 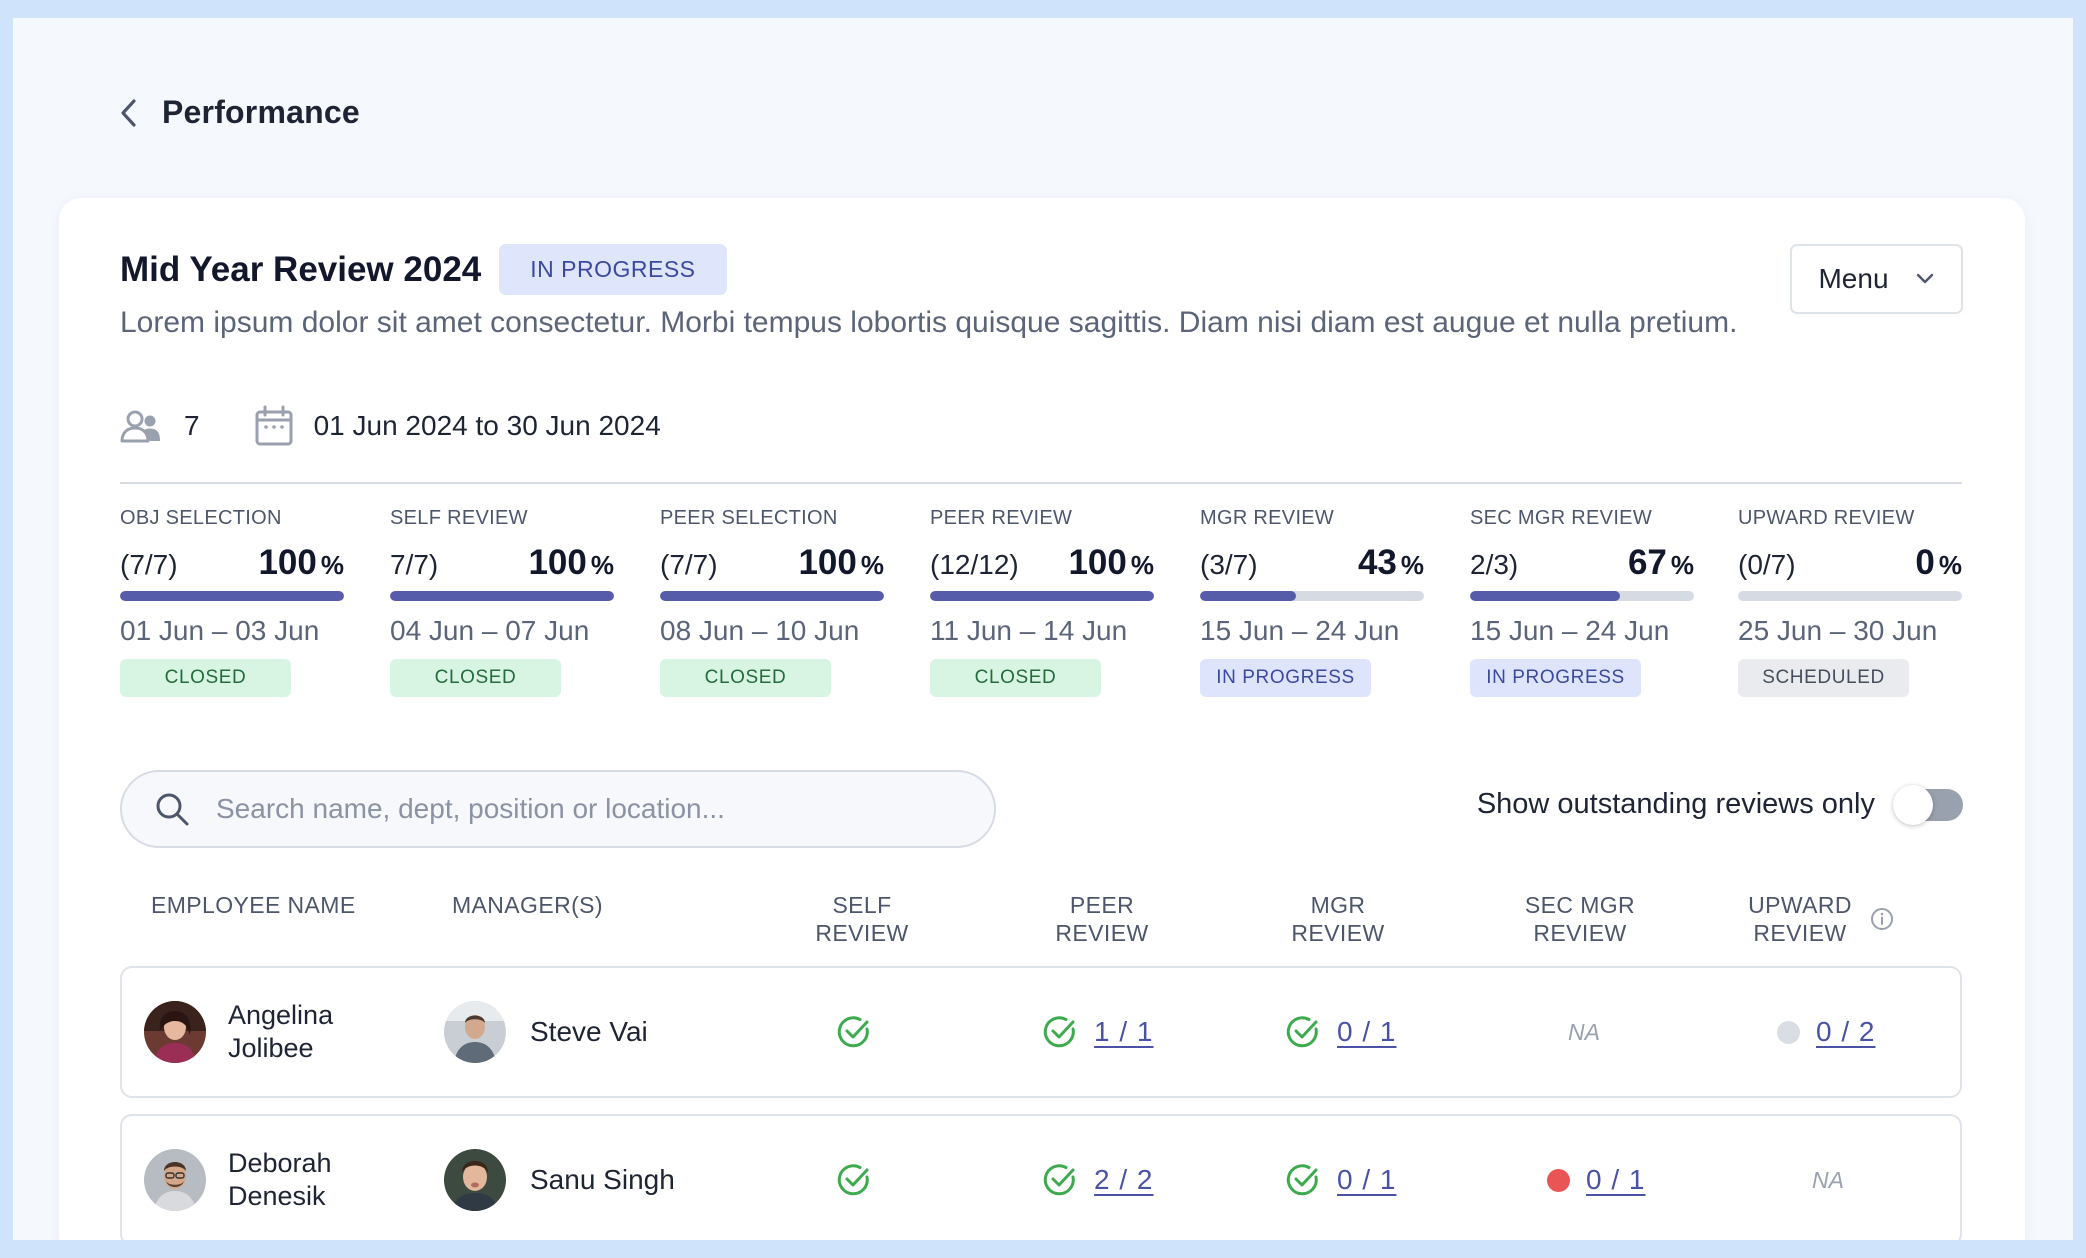 I want to click on upward-review-cell: 0 / 2, so click(x=1826, y=1032).